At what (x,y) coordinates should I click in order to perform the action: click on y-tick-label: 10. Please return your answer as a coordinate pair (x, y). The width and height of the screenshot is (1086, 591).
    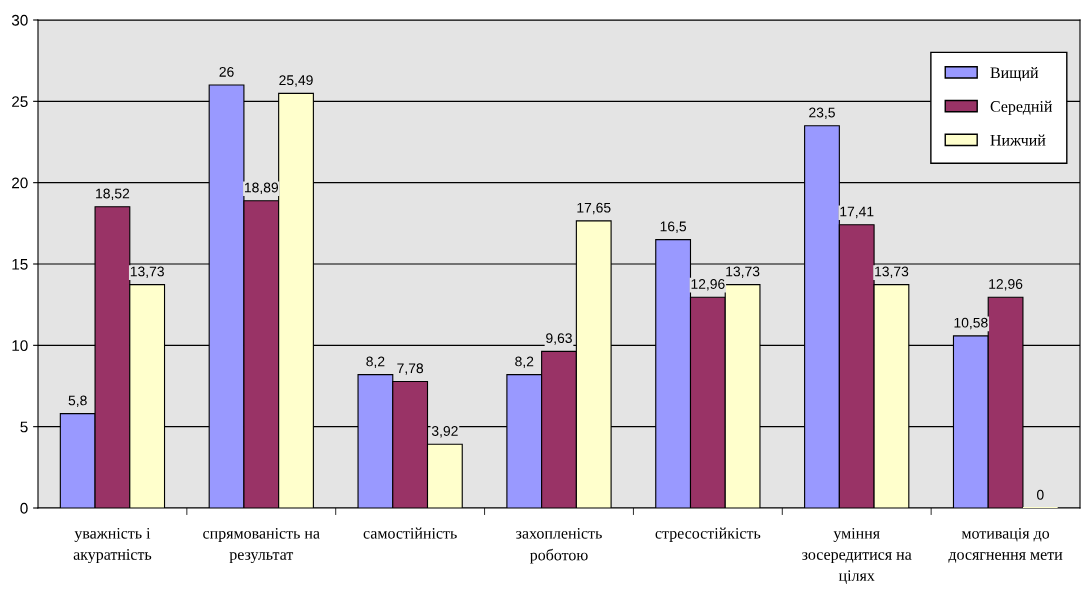
    Looking at the image, I should click on (20, 346).